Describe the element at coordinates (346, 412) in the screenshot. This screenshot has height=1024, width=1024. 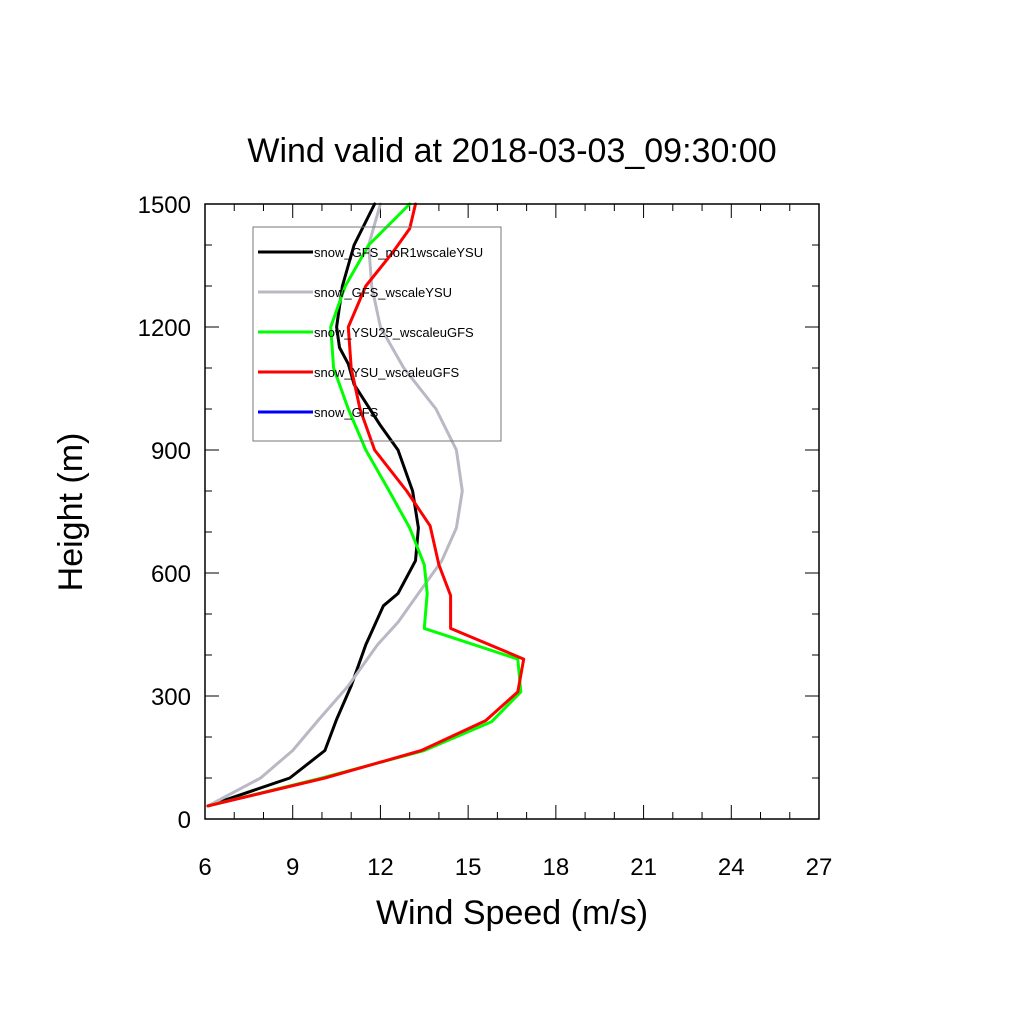
I see `legend-label: snow_GFS` at that location.